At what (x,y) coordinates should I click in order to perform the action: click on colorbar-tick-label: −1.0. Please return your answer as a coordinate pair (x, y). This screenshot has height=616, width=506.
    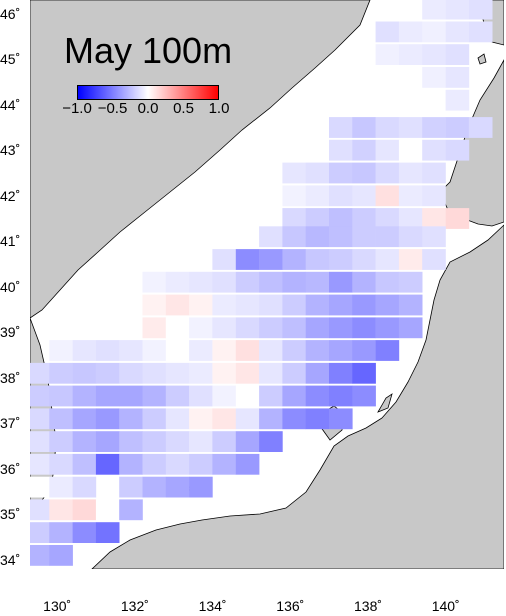
    Looking at the image, I should click on (77, 108).